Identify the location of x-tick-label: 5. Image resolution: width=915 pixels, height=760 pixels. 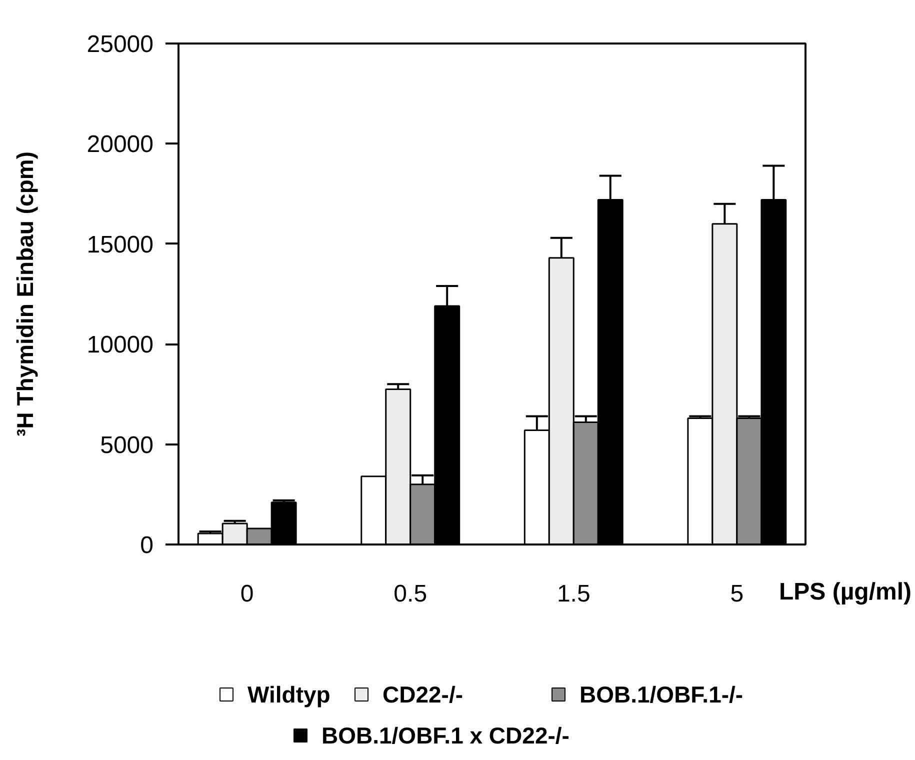
(737, 594).